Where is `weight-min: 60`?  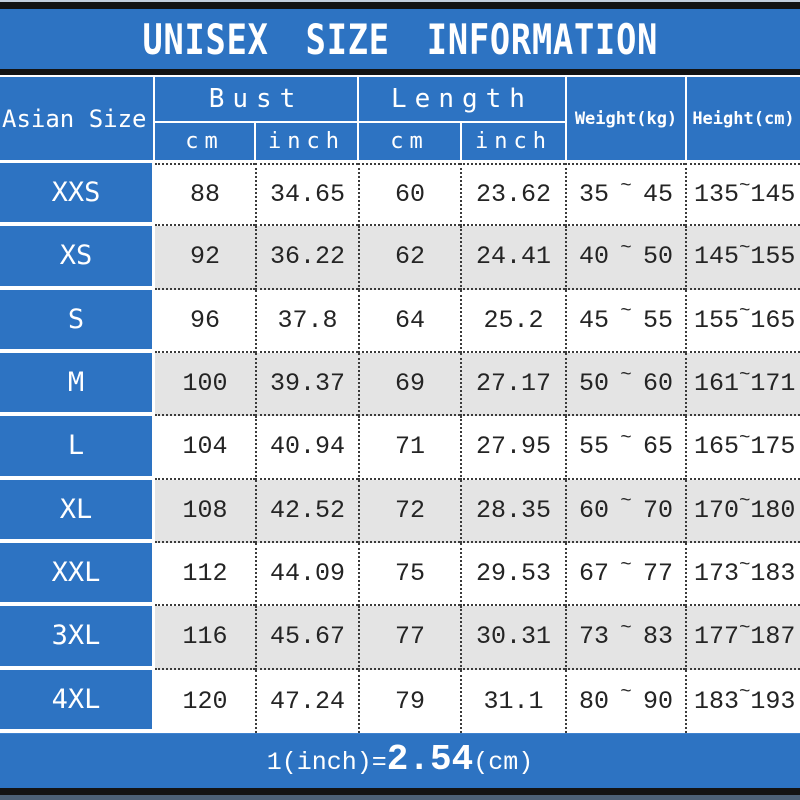
weight-min: 60 is located at coordinates (594, 510).